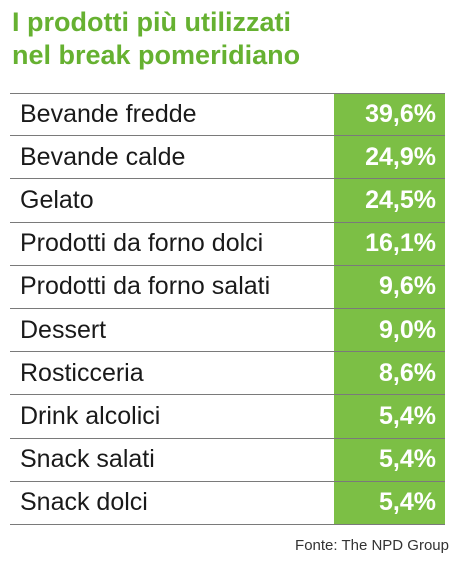 The height and width of the screenshot is (563, 461). I want to click on row-label: Prodotti da forno dolci, so click(142, 243).